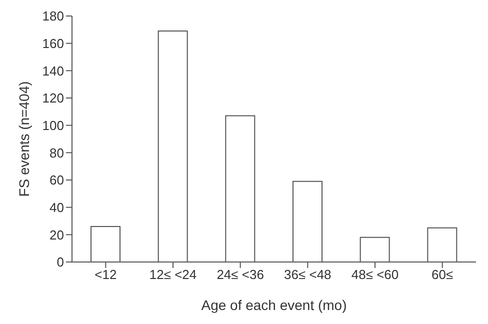 The image size is (488, 324). What do you see at coordinates (274, 305) in the screenshot?
I see `x-axis-title: Age of each event (mo)` at bounding box center [274, 305].